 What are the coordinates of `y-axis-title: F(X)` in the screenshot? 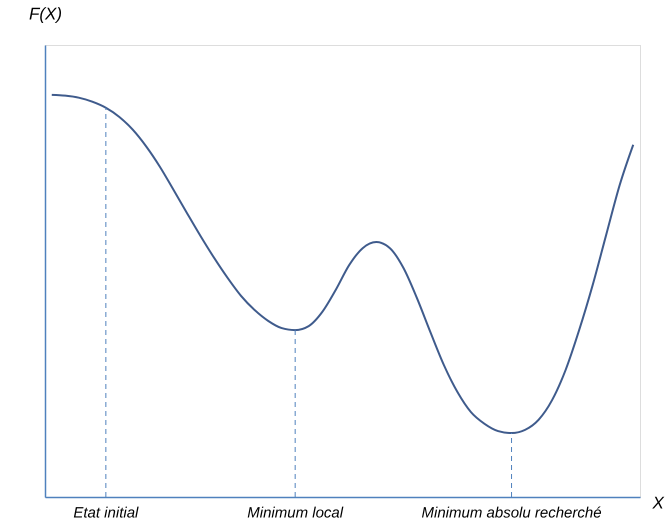 It's located at (45, 14).